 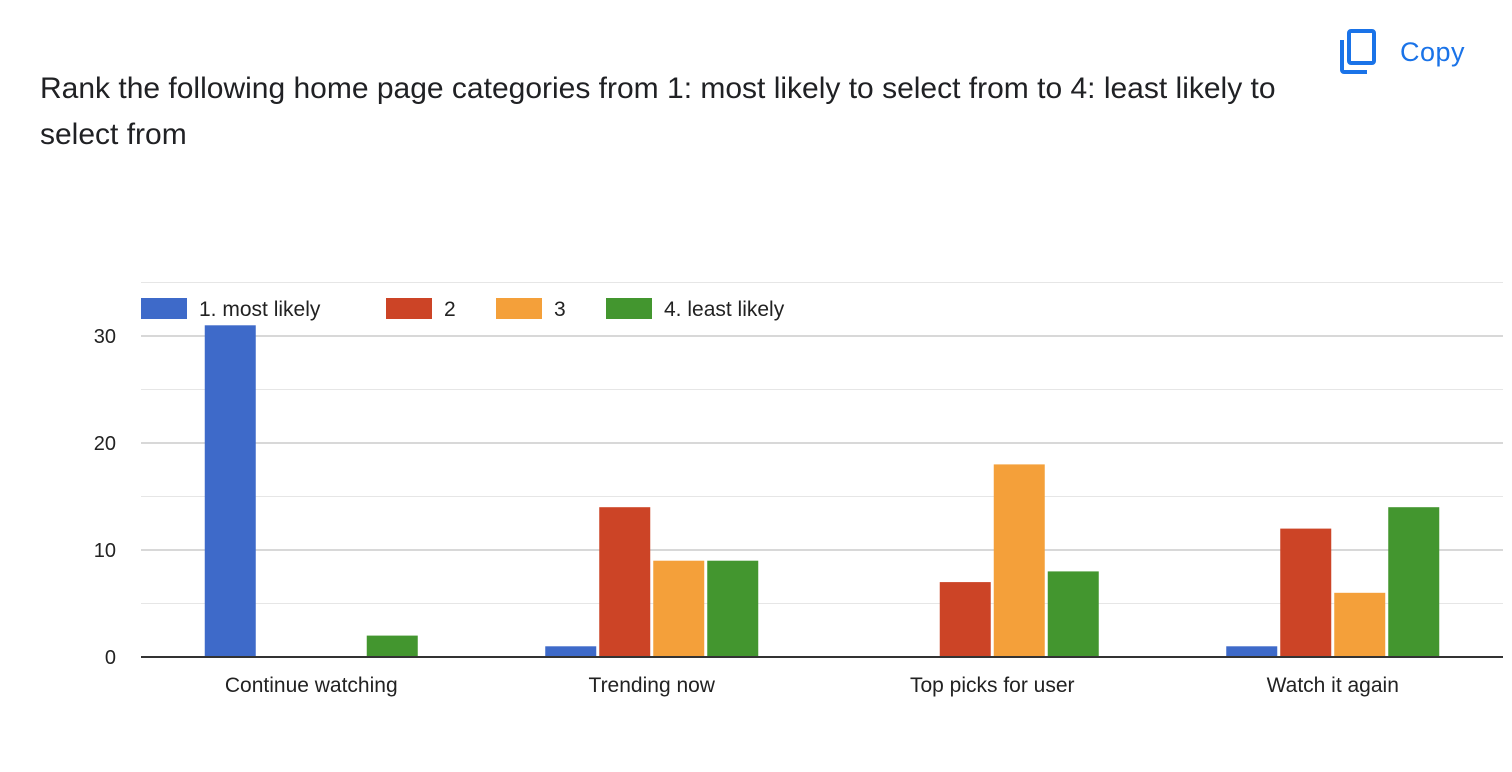 What do you see at coordinates (105, 444) in the screenshot?
I see `y-tick-label: 20` at bounding box center [105, 444].